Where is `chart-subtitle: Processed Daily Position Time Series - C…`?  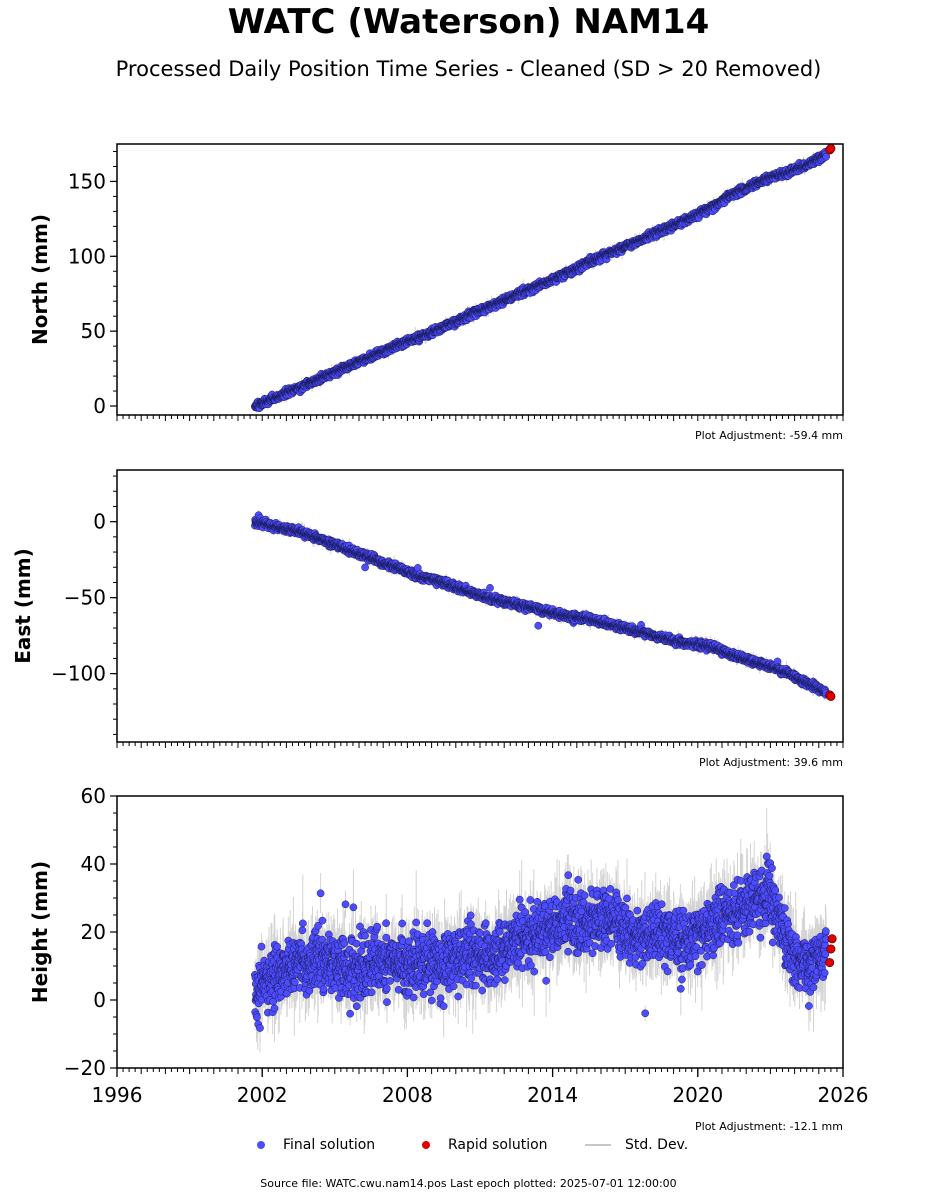
chart-subtitle: Processed Daily Position Time Series - C… is located at coordinates (468, 69).